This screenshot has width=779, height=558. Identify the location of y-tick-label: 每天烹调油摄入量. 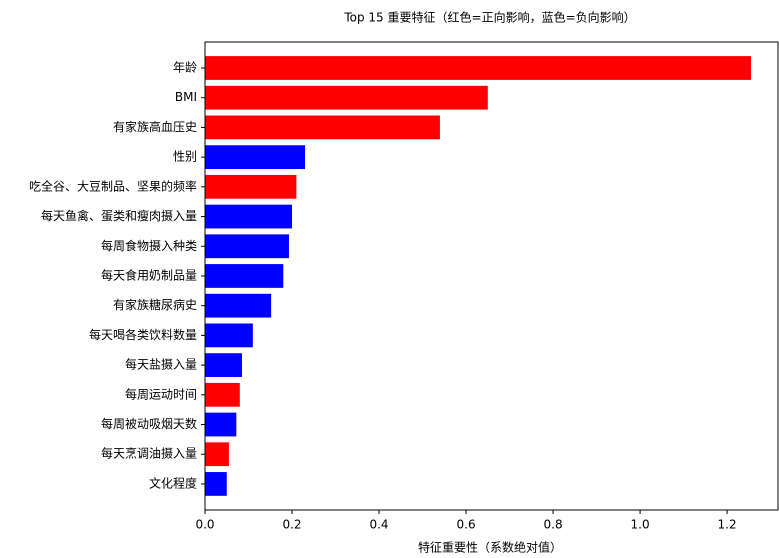
(149, 453).